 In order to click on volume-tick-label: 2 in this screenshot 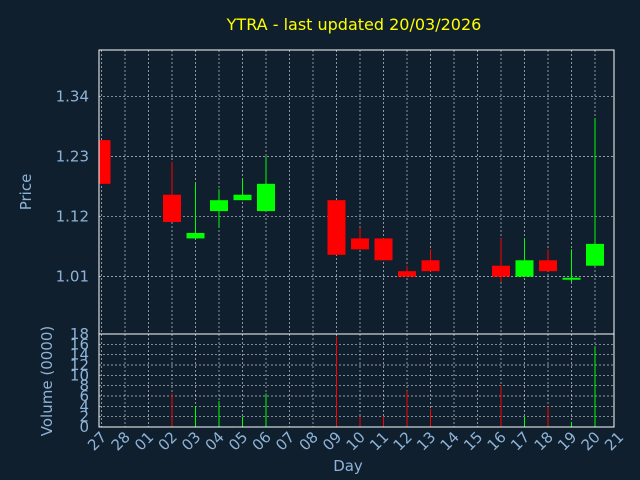, I will do `click(84, 417)`.